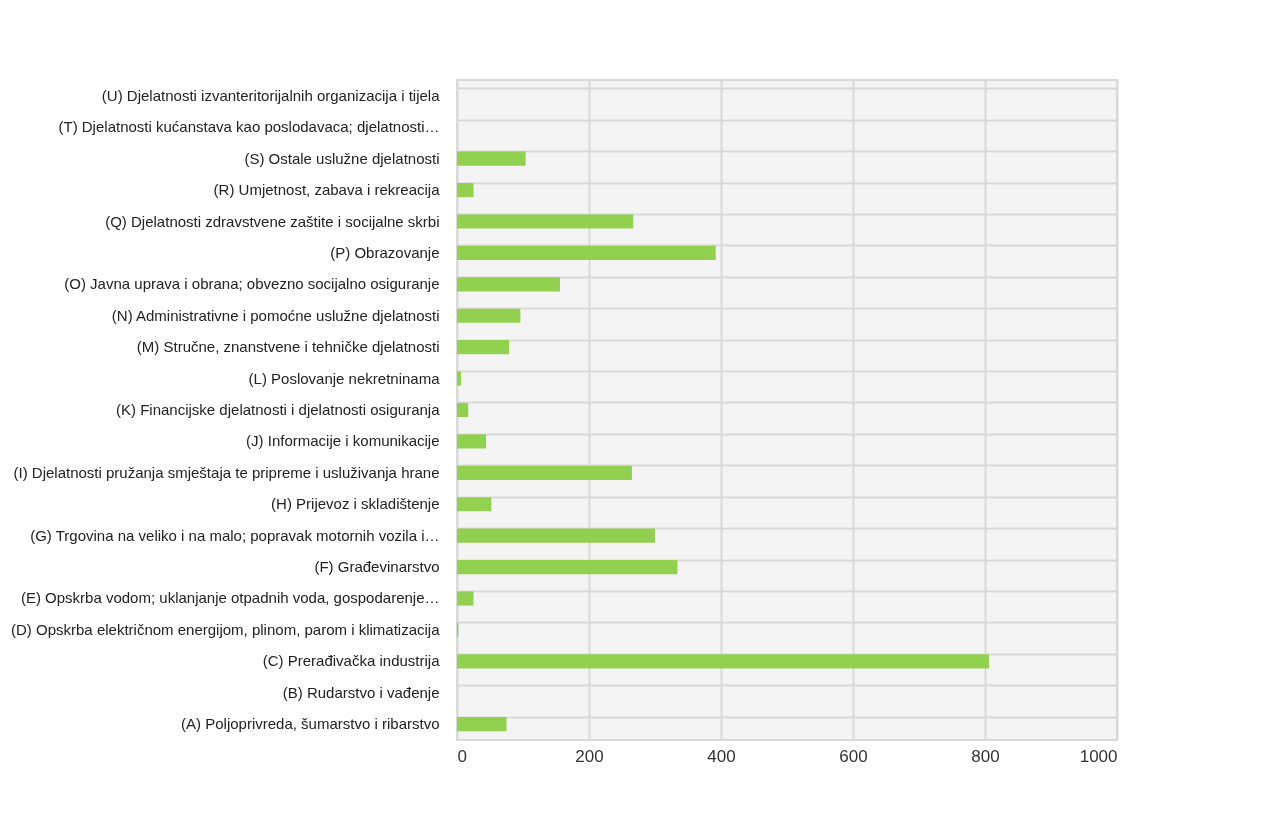  Describe the element at coordinates (327, 190) in the screenshot. I see `y-tick-label: (R) Umjetnost, zabava i rekreacija` at that location.